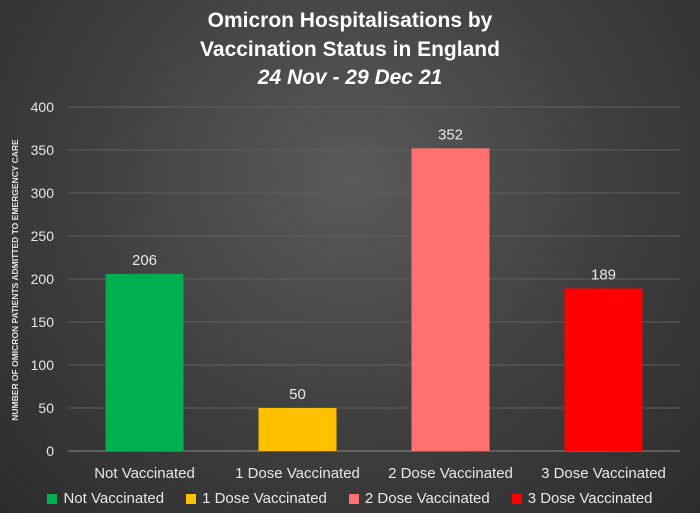  I want to click on x-tick-label: Not Vaccinated, so click(144, 473).